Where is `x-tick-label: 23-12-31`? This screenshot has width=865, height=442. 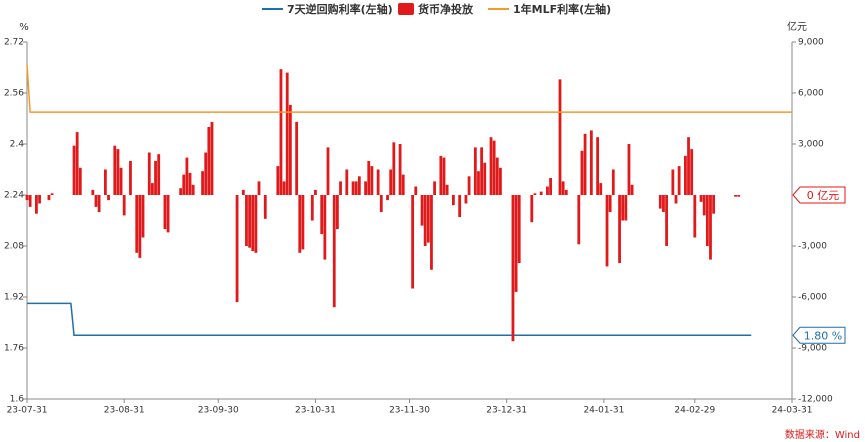
x-tick-label: 23-12-31 is located at coordinates (506, 411).